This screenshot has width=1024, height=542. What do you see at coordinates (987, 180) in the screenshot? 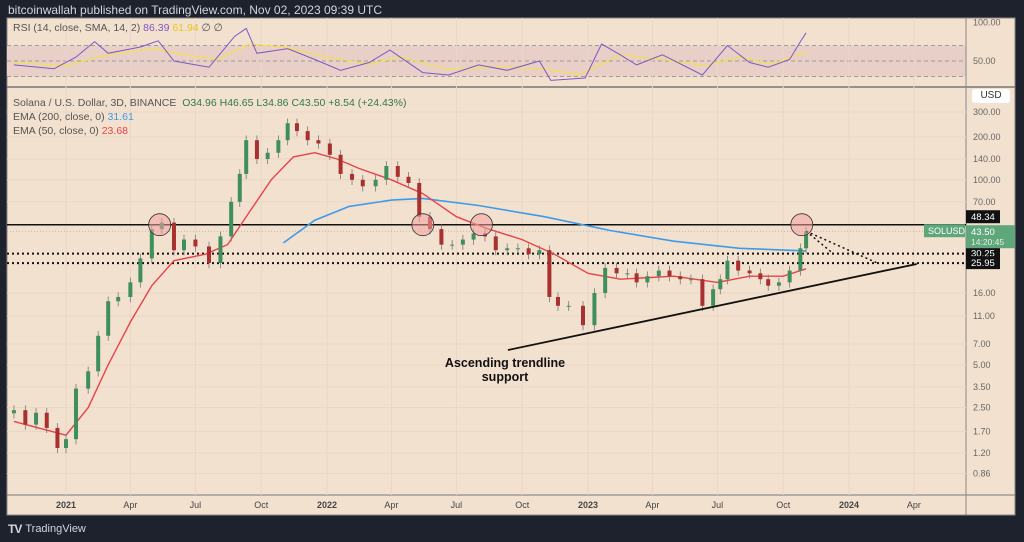
I see `y-tick-label: 100.00` at bounding box center [987, 180].